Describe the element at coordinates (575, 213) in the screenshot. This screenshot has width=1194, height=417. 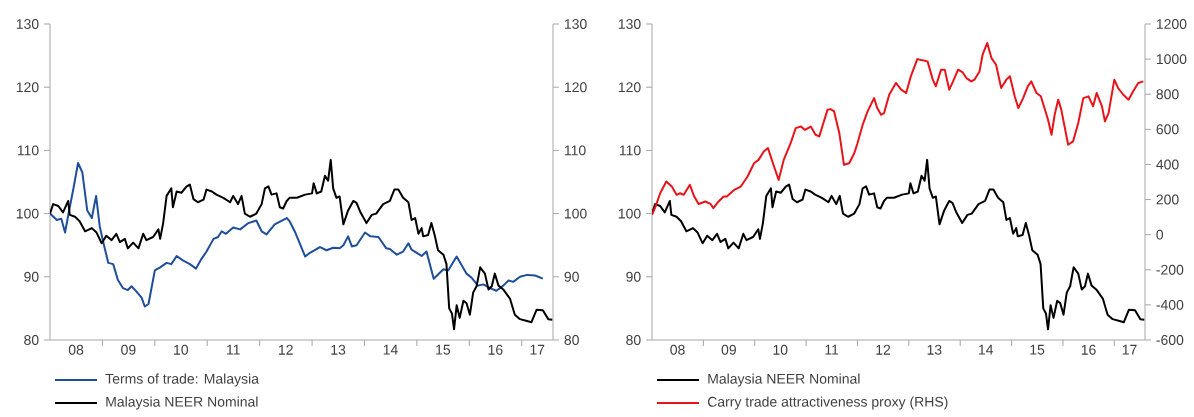
I see `y2-tick-label: 100` at that location.